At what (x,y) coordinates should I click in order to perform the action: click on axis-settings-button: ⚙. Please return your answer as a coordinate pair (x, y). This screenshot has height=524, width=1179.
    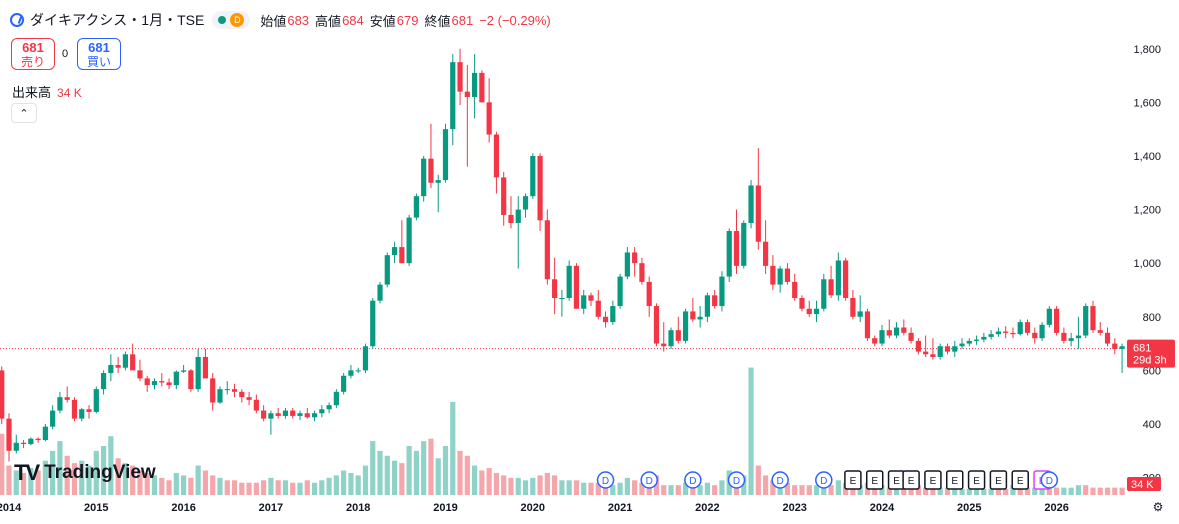
    Looking at the image, I should click on (1158, 507).